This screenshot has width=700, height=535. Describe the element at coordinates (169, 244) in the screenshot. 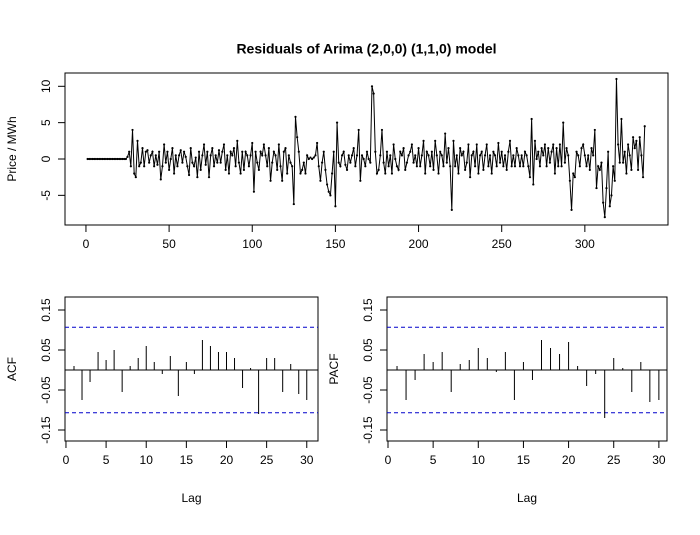

I see `x-tick-label: 50` at that location.